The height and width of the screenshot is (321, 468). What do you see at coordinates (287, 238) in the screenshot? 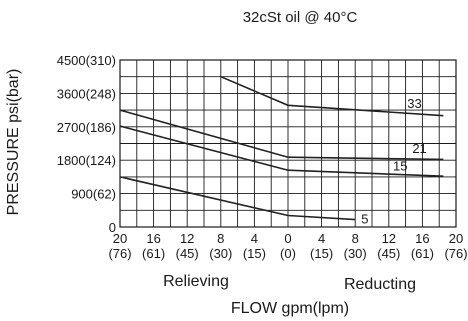
I see `x-tick-label-gpm: 0` at bounding box center [287, 238].